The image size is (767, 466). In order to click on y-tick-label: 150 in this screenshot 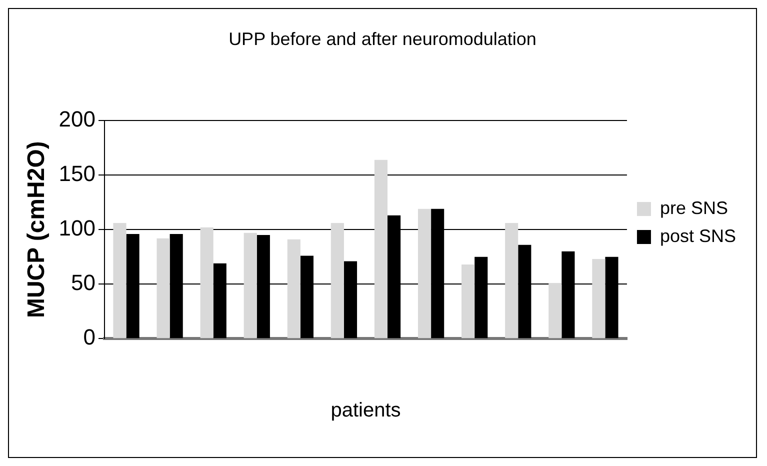, I will do `click(77, 173)`.